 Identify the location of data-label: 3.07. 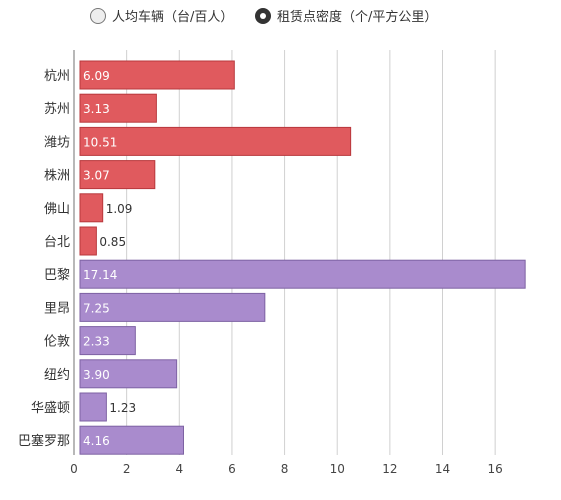
(96, 176).